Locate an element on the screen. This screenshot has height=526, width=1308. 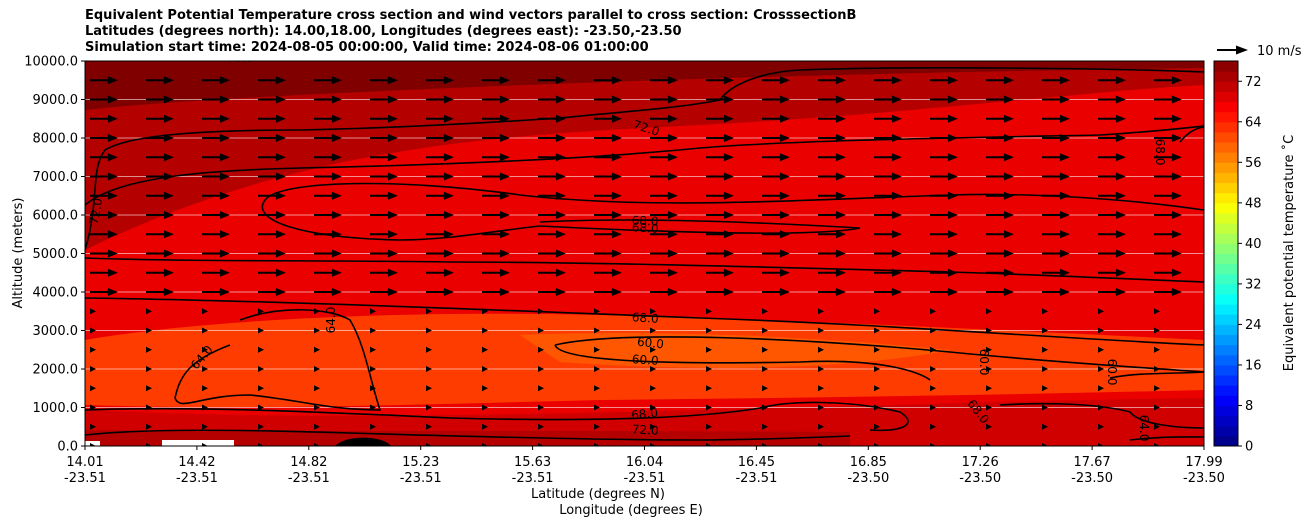
colorbar-tick-label: 64 is located at coordinates (1253, 122).